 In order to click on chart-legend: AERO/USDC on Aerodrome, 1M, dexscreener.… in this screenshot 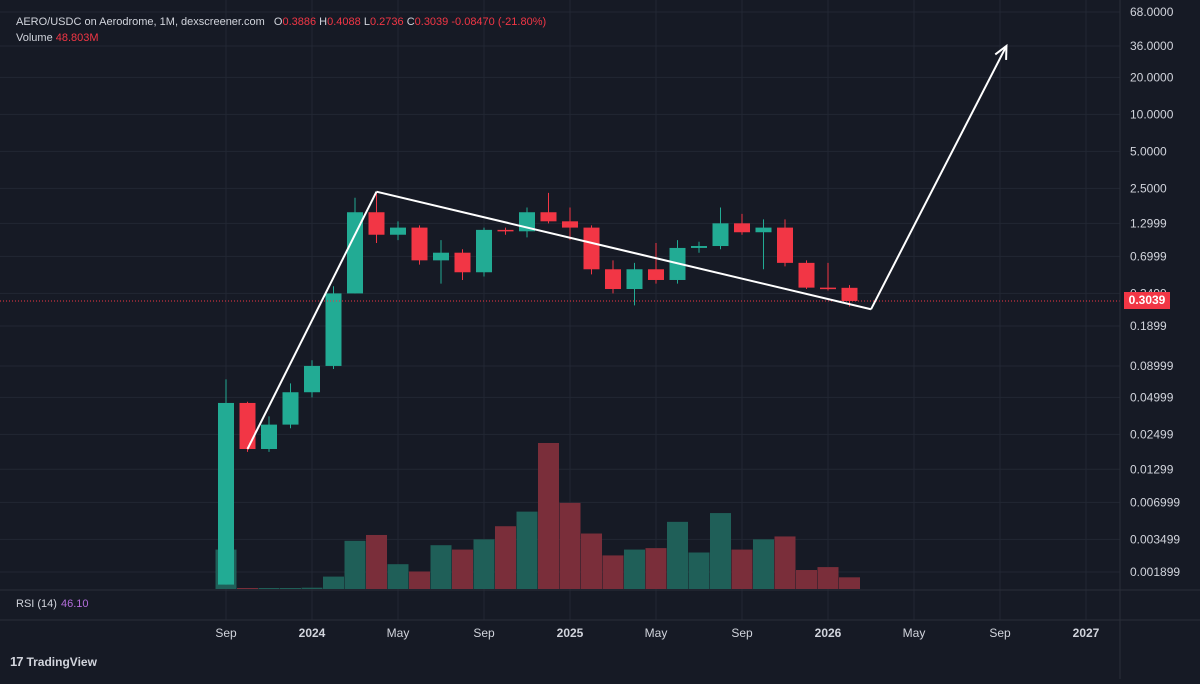, I will do `click(281, 22)`.